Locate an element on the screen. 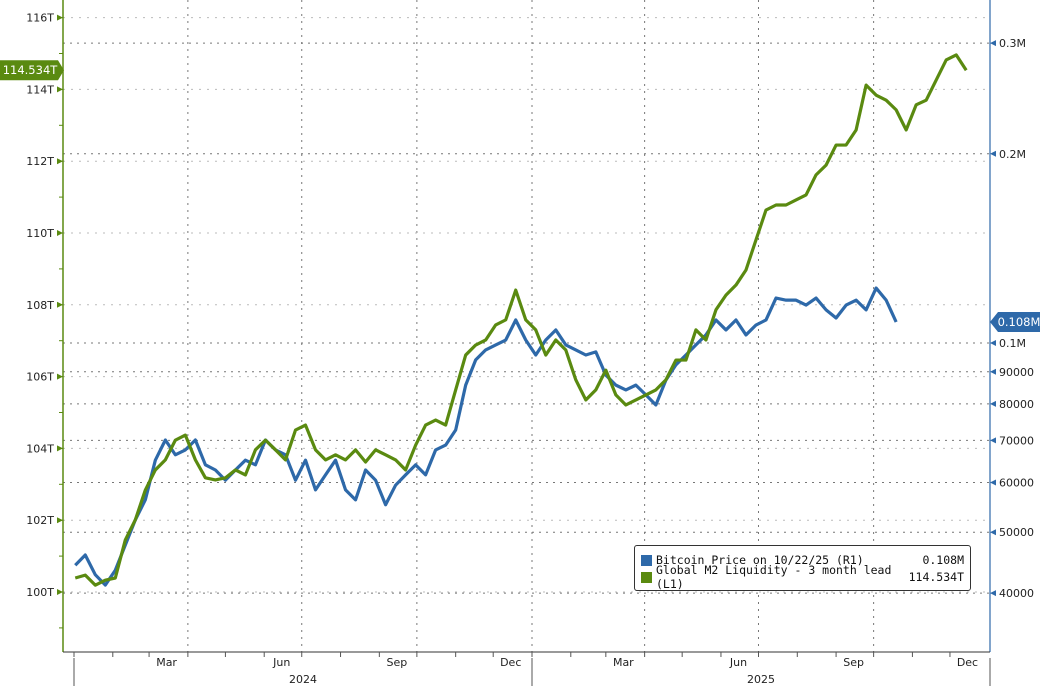 The height and width of the screenshot is (686, 1040). legend-swatch-green is located at coordinates (646, 577).